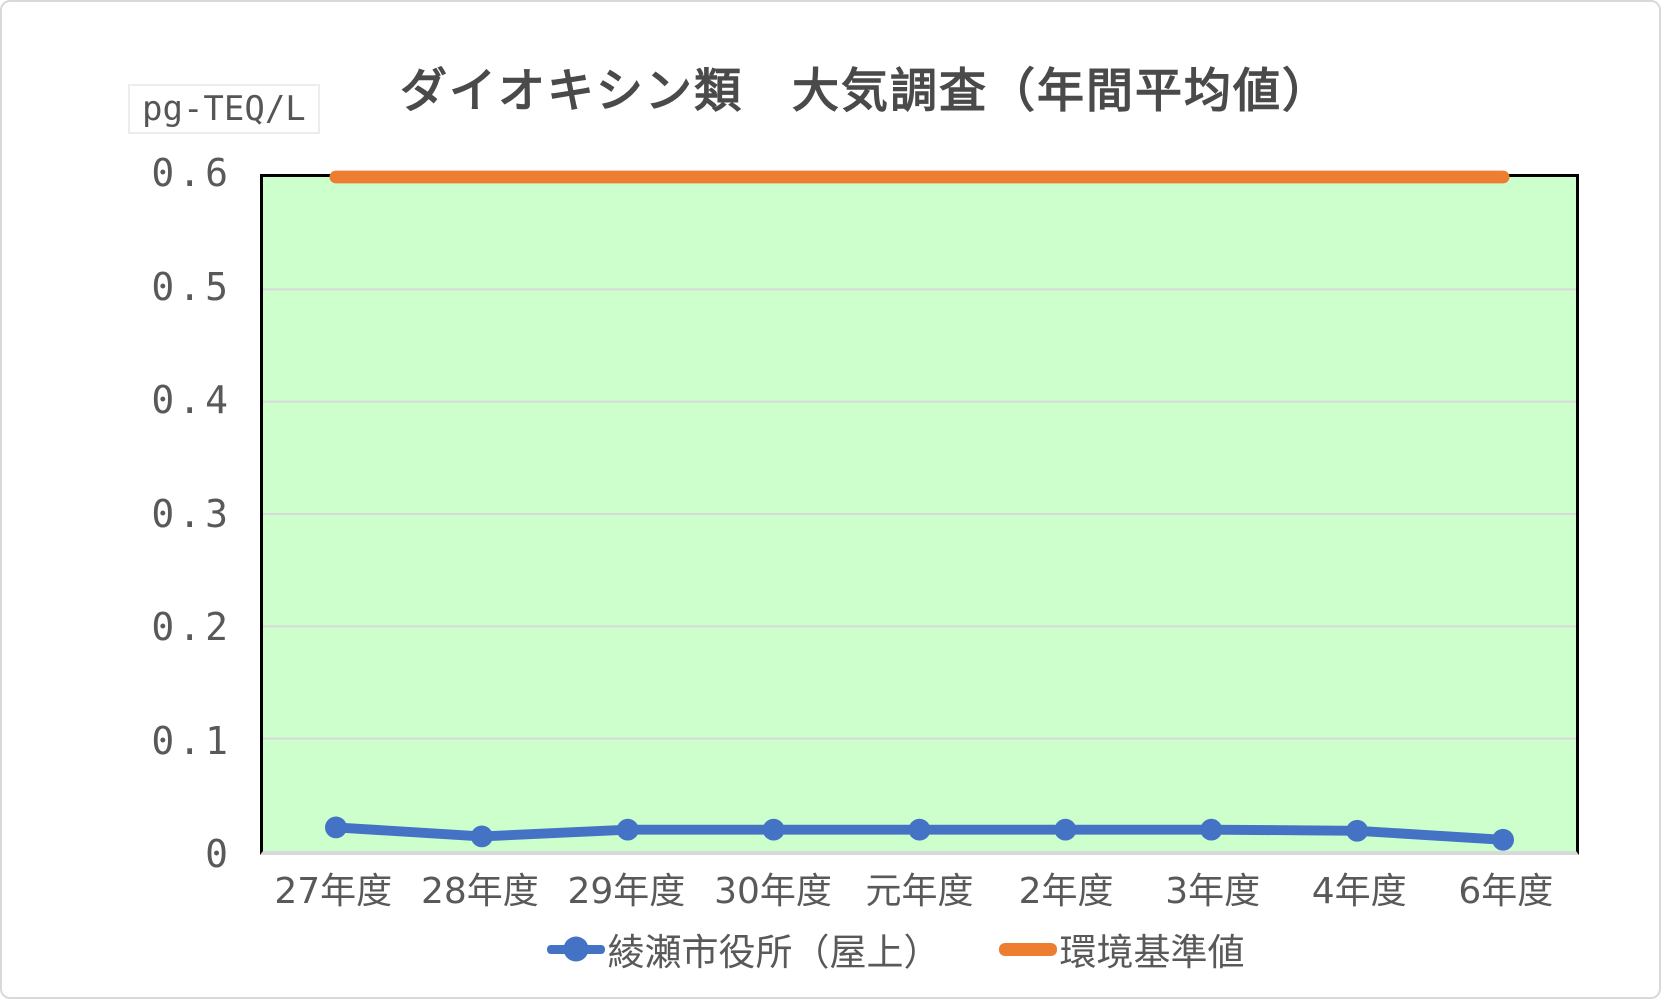 The image size is (1661, 999). What do you see at coordinates (479, 891) in the screenshot?
I see `x-tick-label: 28年度` at bounding box center [479, 891].